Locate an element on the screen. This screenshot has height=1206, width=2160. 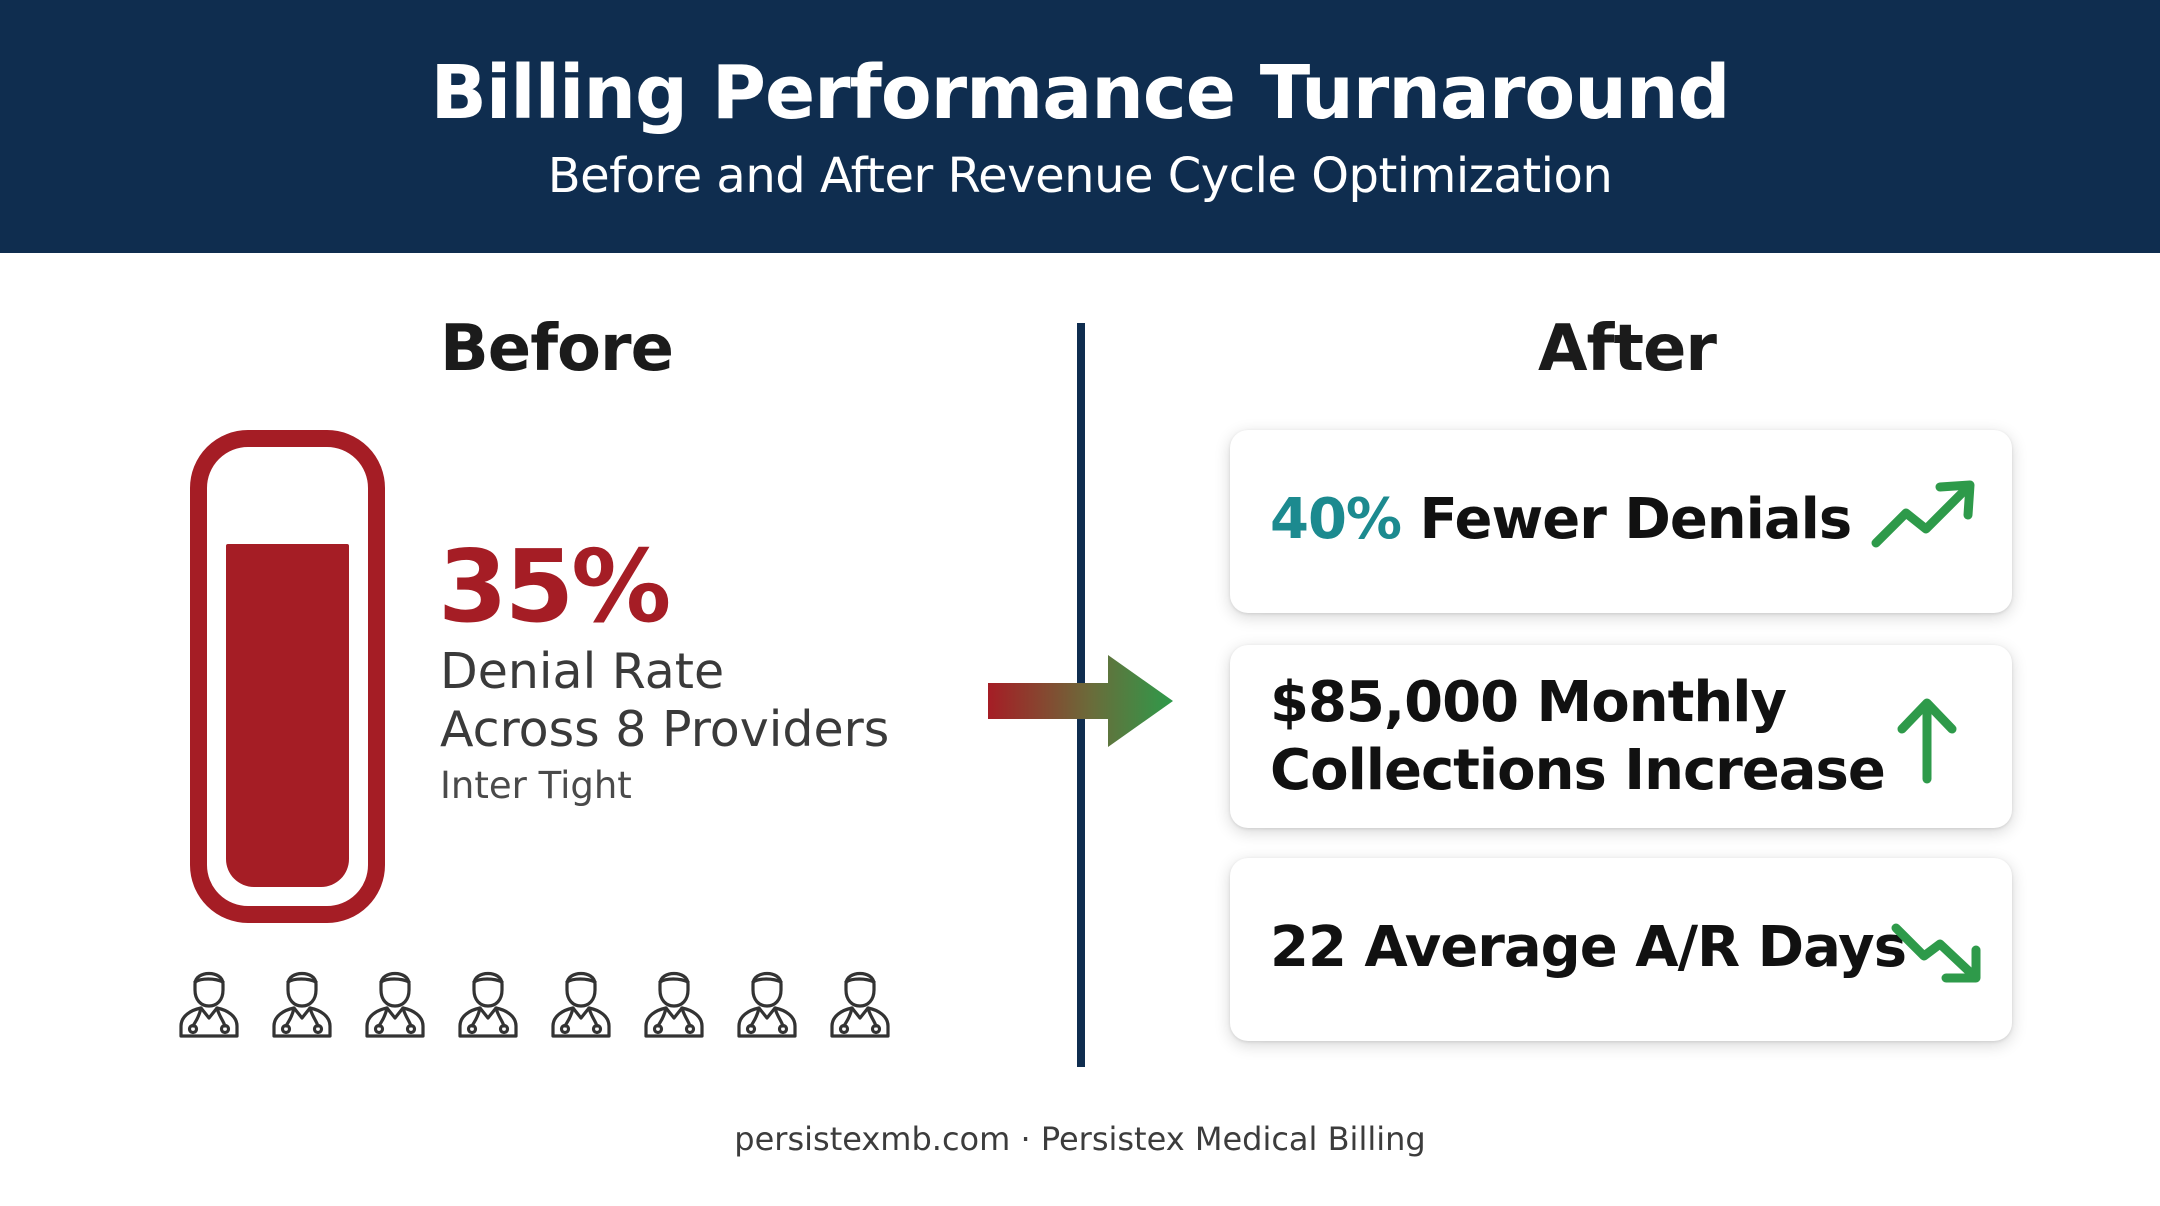
result-card-collections: $85,000 Monthly Collections Increase is located at coordinates (1621, 736).